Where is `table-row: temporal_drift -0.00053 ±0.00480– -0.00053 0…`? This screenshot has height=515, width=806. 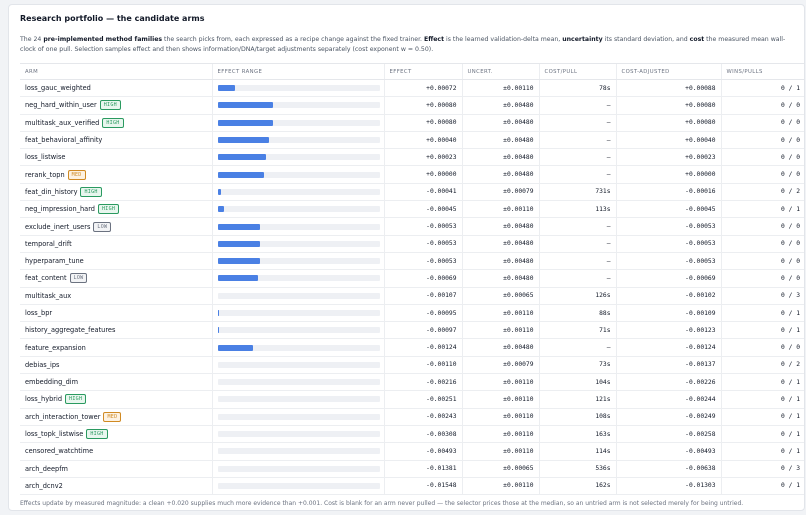
table-row: temporal_drift -0.00053 ±0.00480– -0.00053 0… is located at coordinates (412, 244).